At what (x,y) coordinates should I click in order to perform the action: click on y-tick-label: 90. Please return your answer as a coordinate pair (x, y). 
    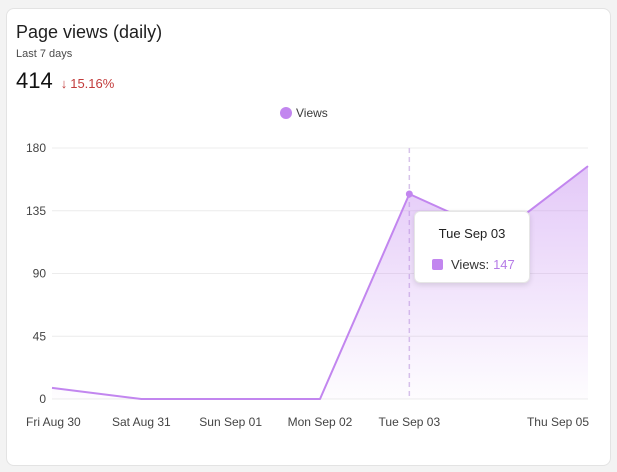
    Looking at the image, I should click on (40, 274).